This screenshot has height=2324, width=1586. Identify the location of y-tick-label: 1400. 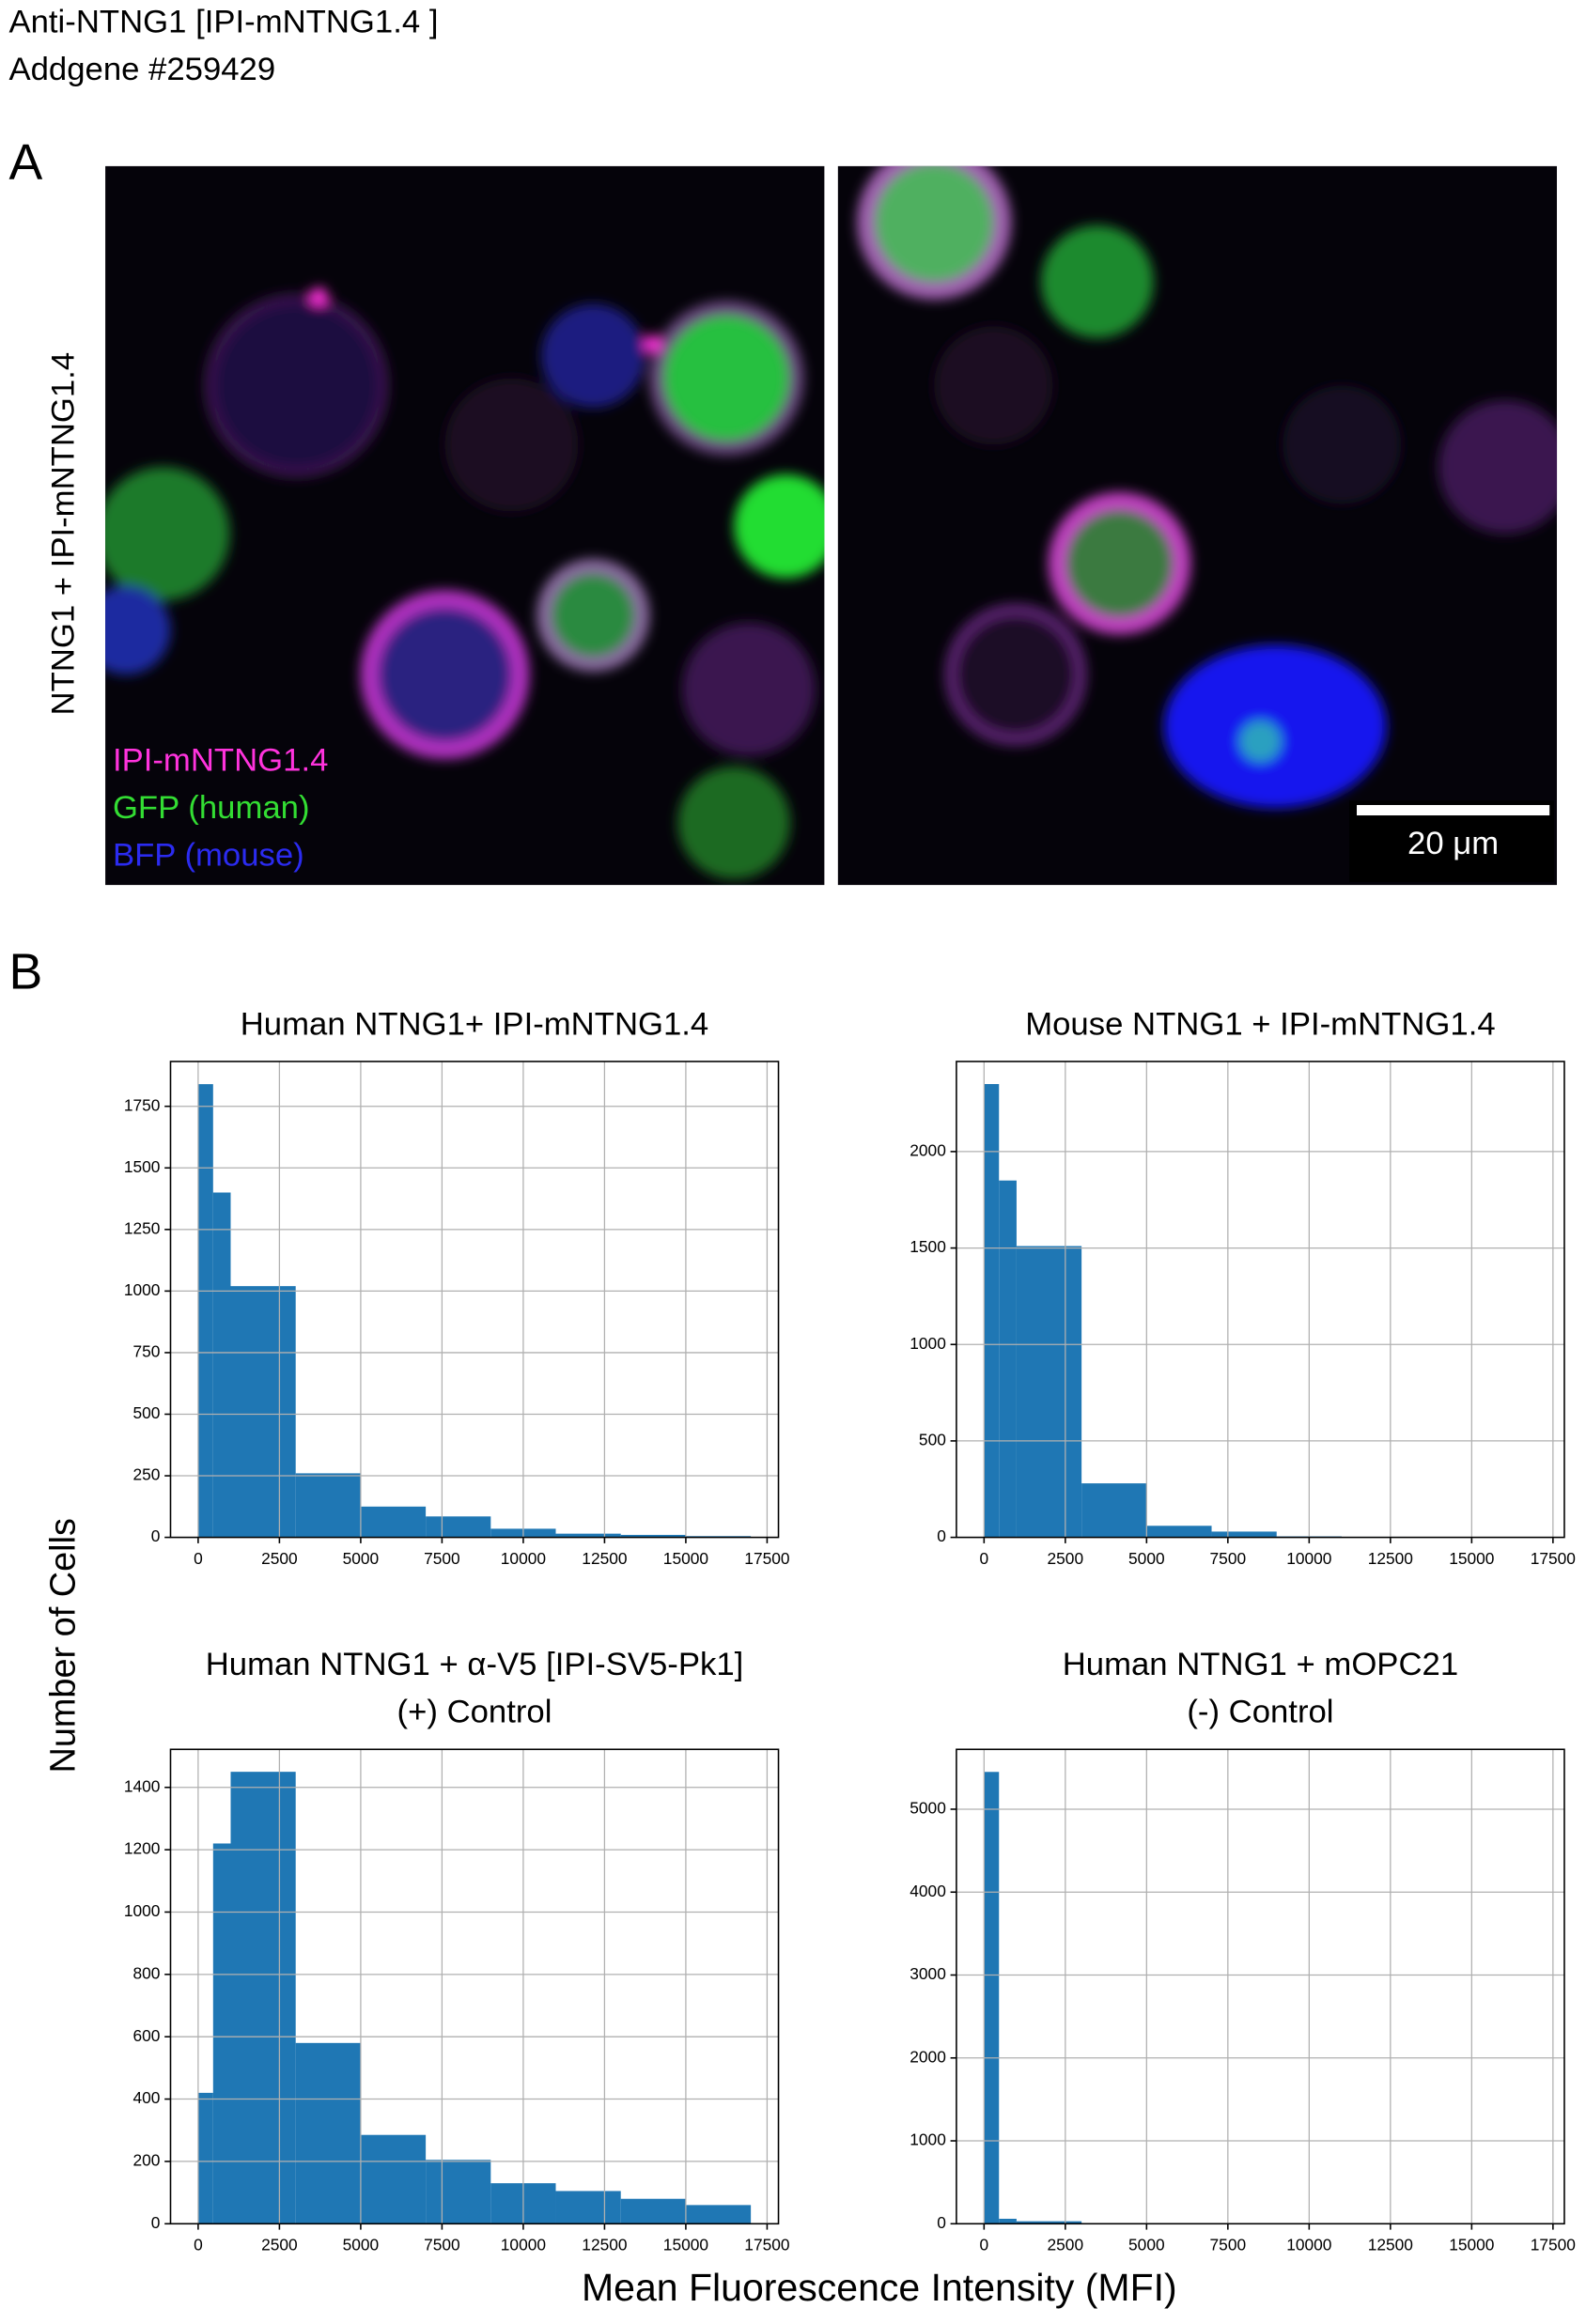
(142, 1785).